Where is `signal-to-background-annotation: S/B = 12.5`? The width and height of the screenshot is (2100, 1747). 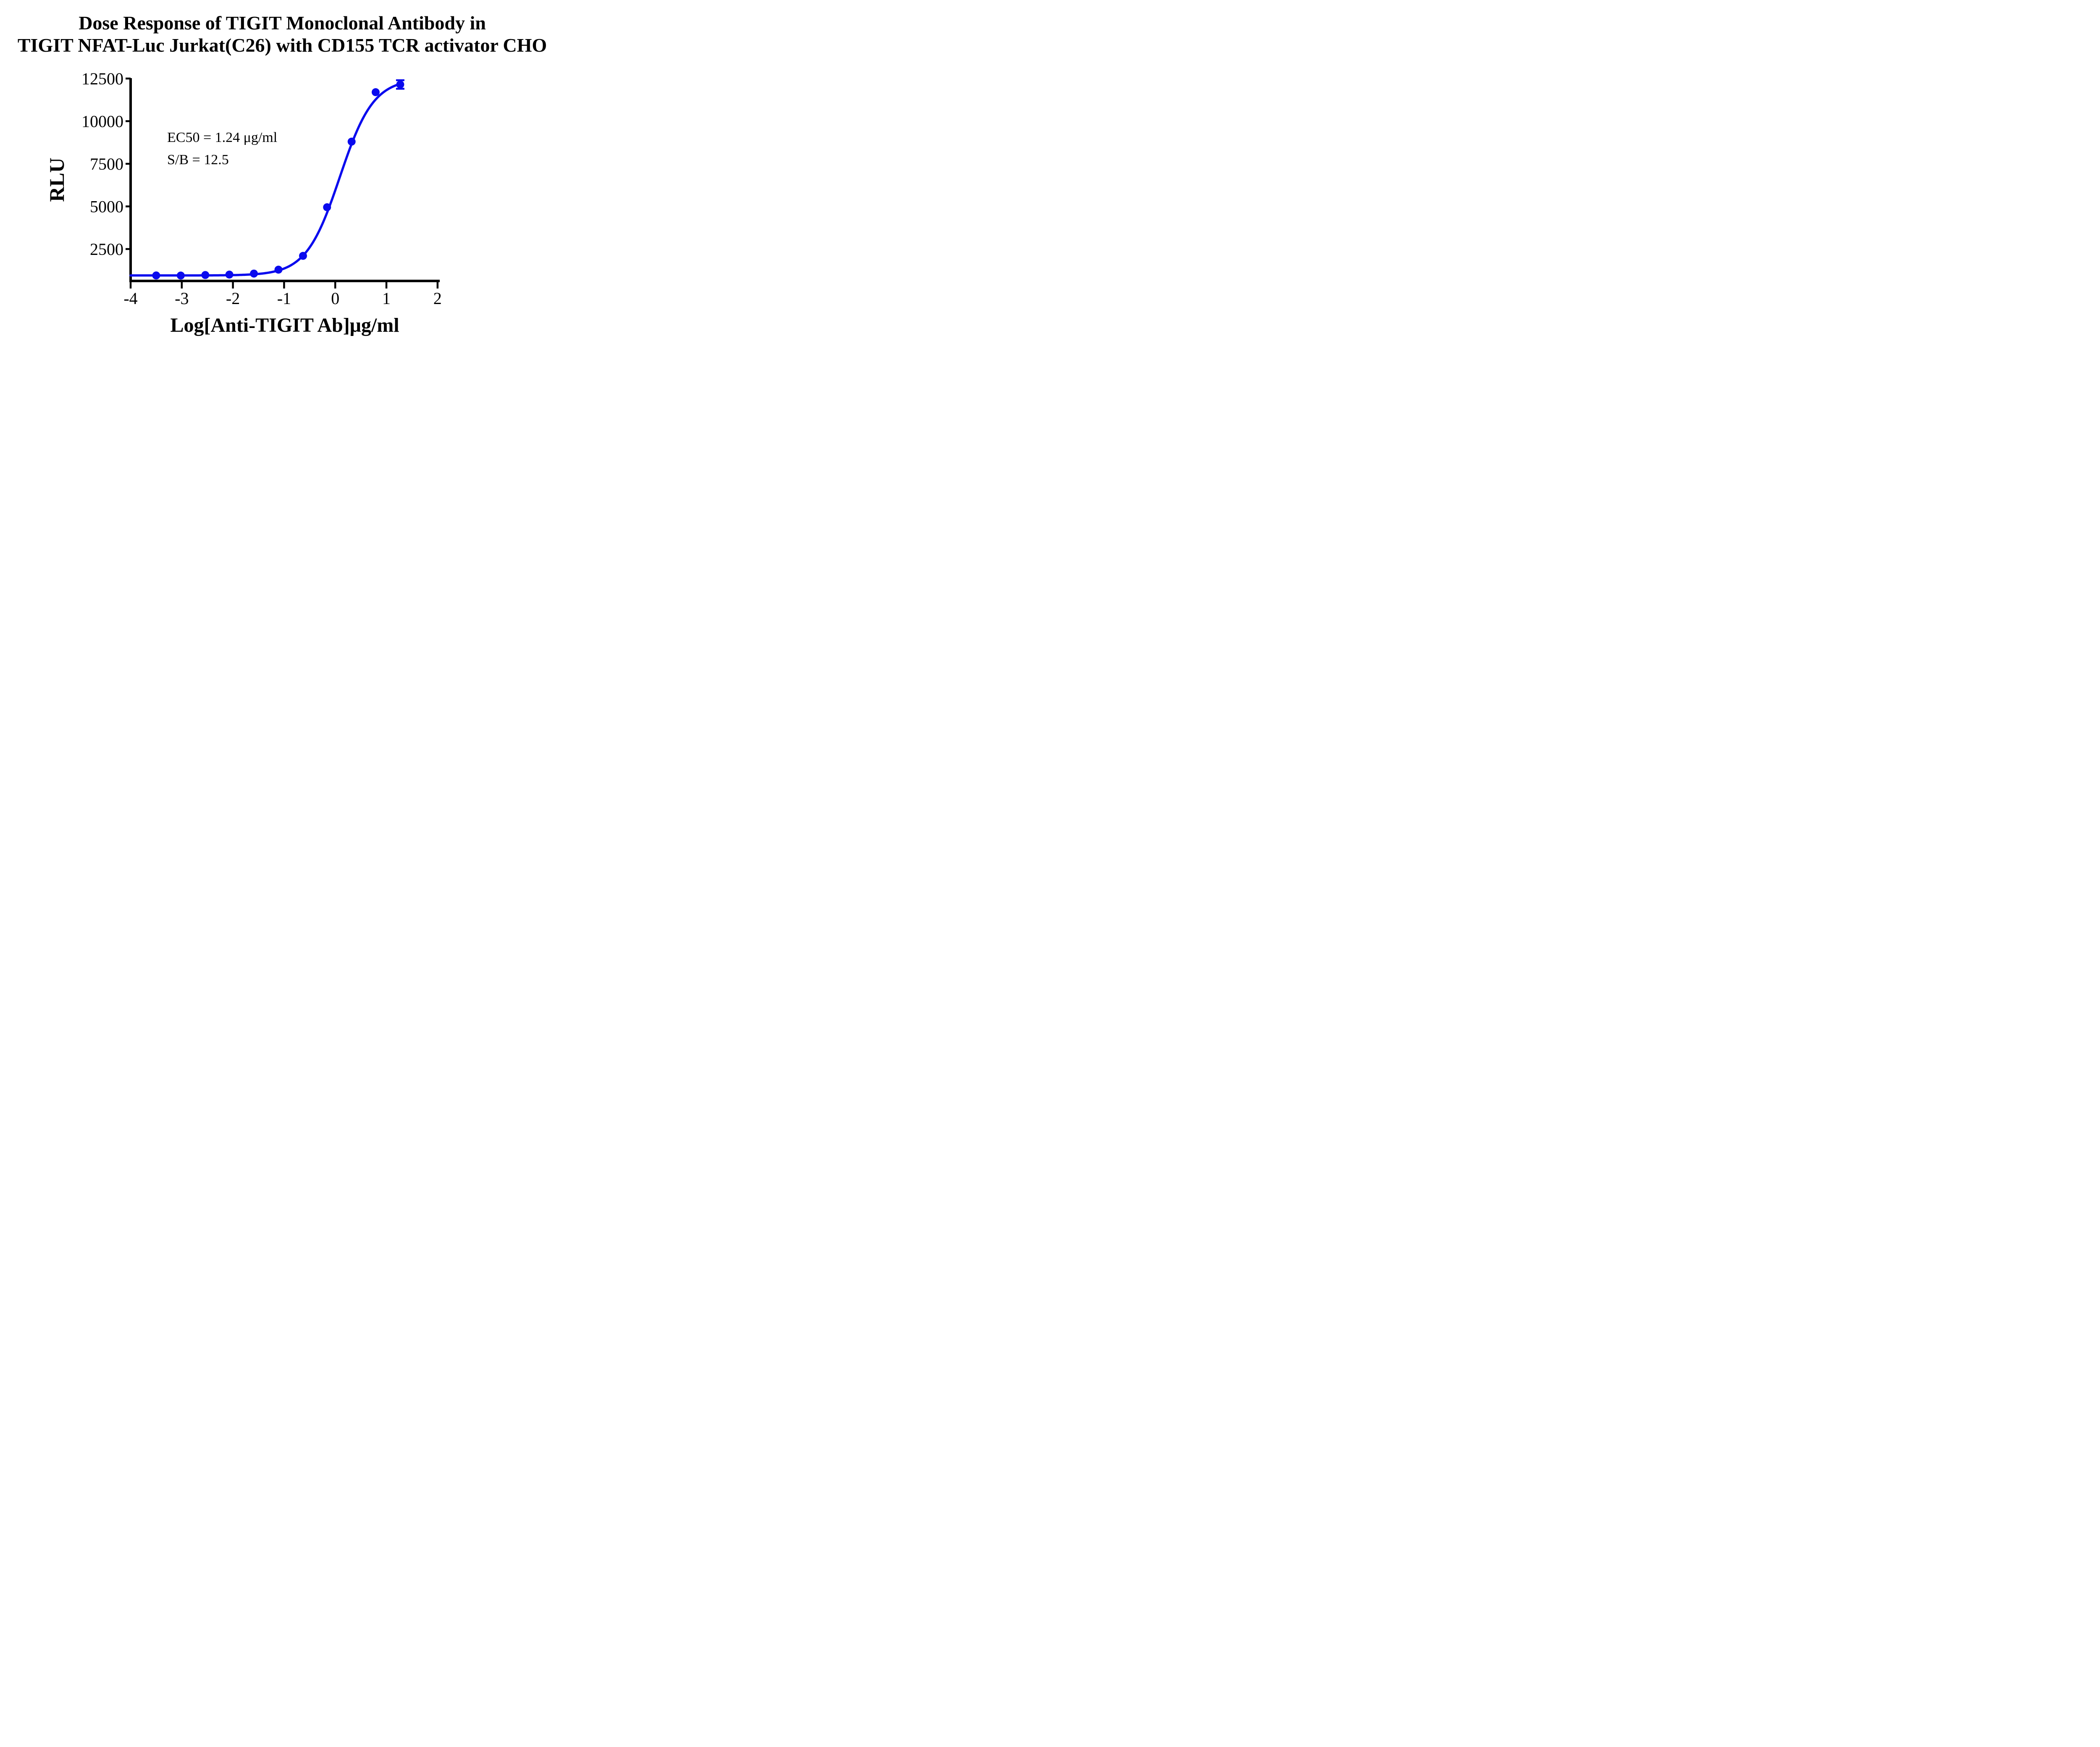
signal-to-background-annotation: S/B = 12.5 is located at coordinates (198, 160).